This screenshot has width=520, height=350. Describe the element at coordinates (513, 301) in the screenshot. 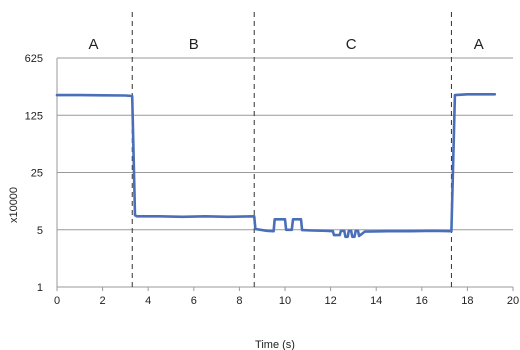

I see `x-tick-label: 20` at that location.